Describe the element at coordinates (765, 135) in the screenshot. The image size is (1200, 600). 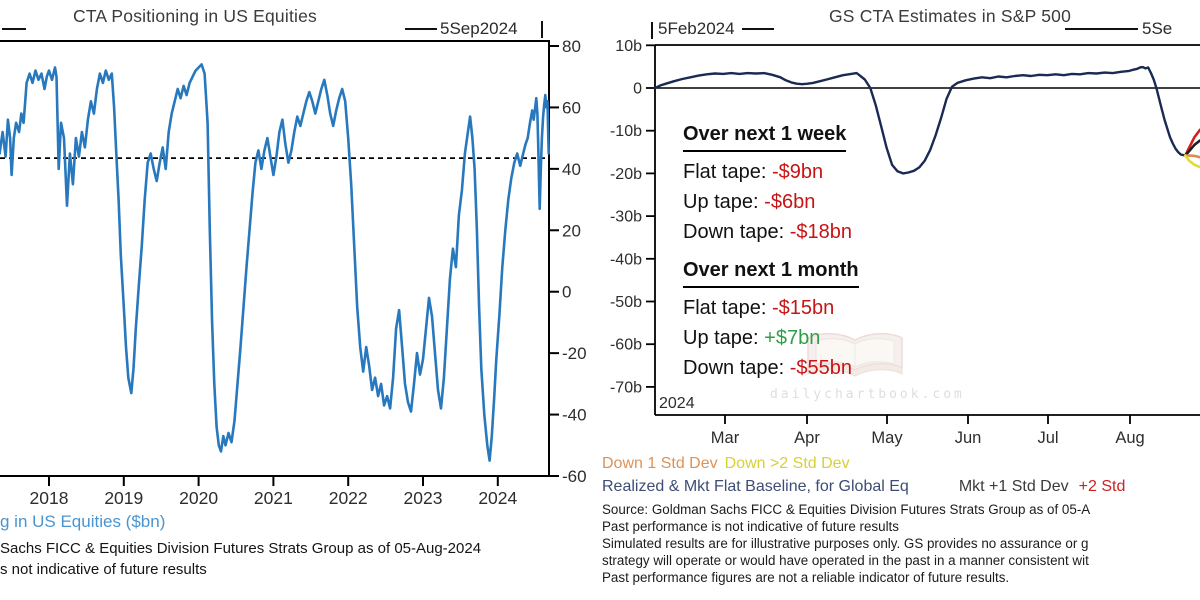
I see `annotation-header: Over next 1 week` at that location.